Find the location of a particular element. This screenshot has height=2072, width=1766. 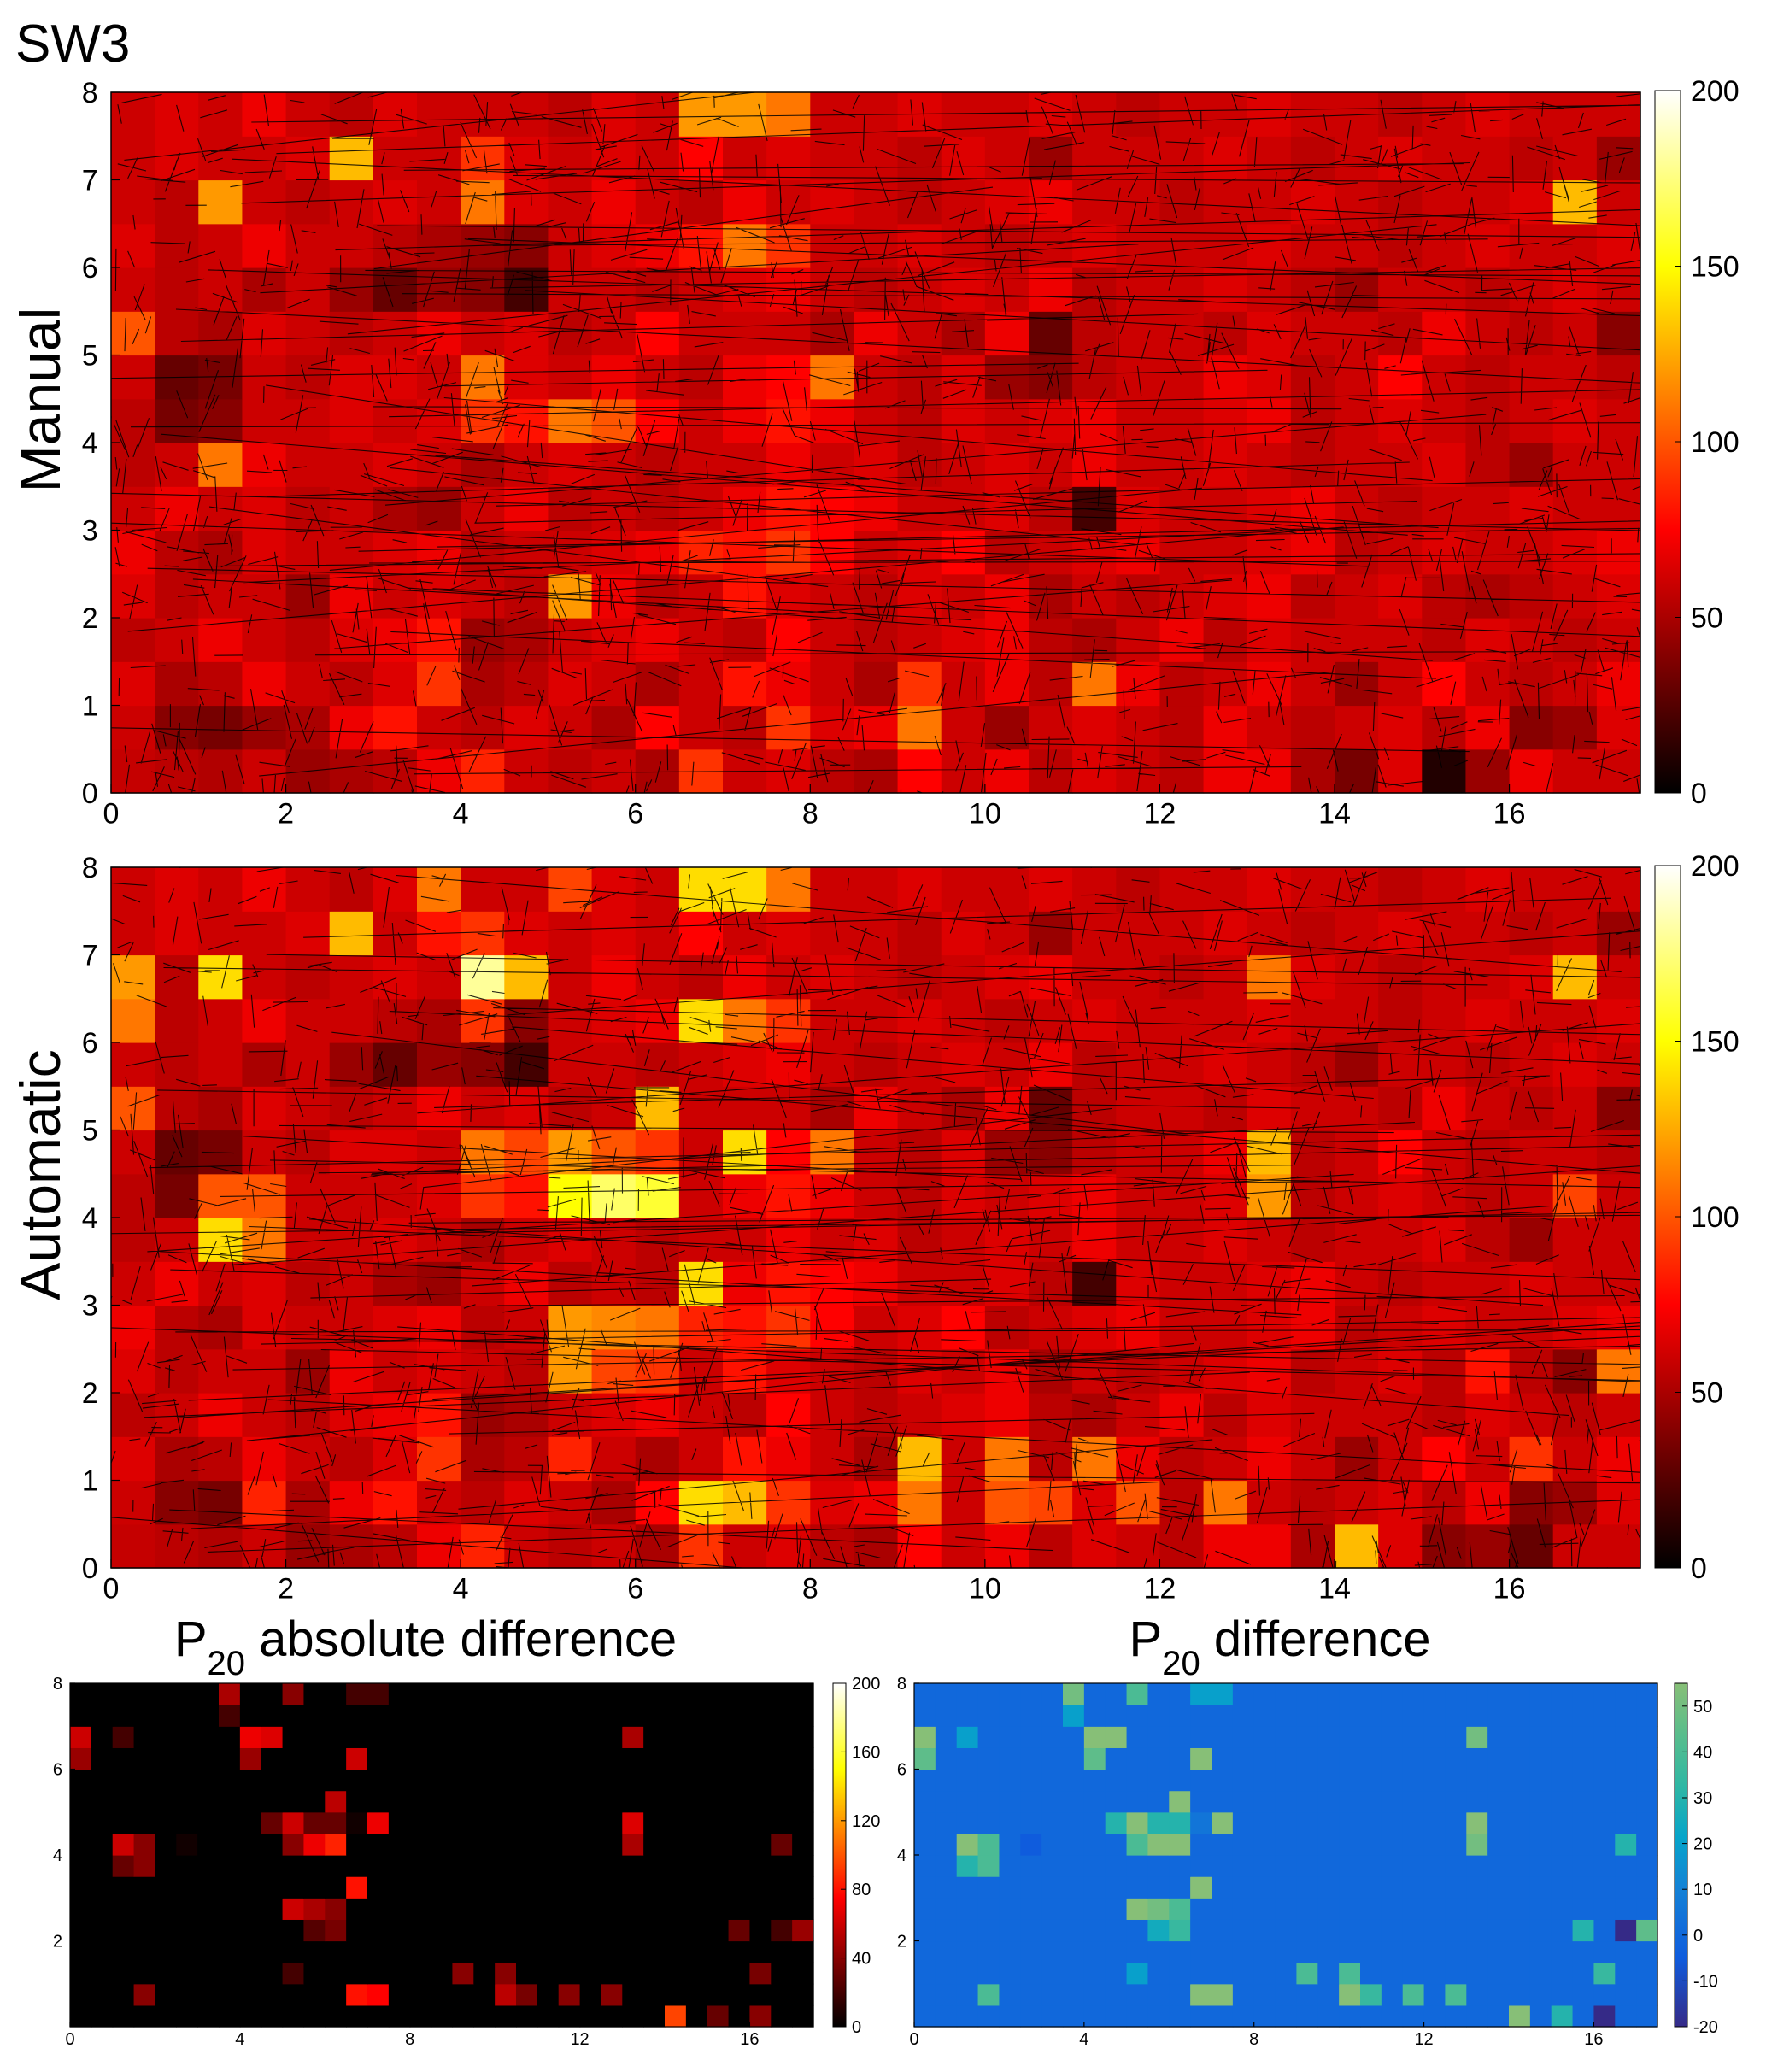

y-tick-label: 0 is located at coordinates (90, 1569).